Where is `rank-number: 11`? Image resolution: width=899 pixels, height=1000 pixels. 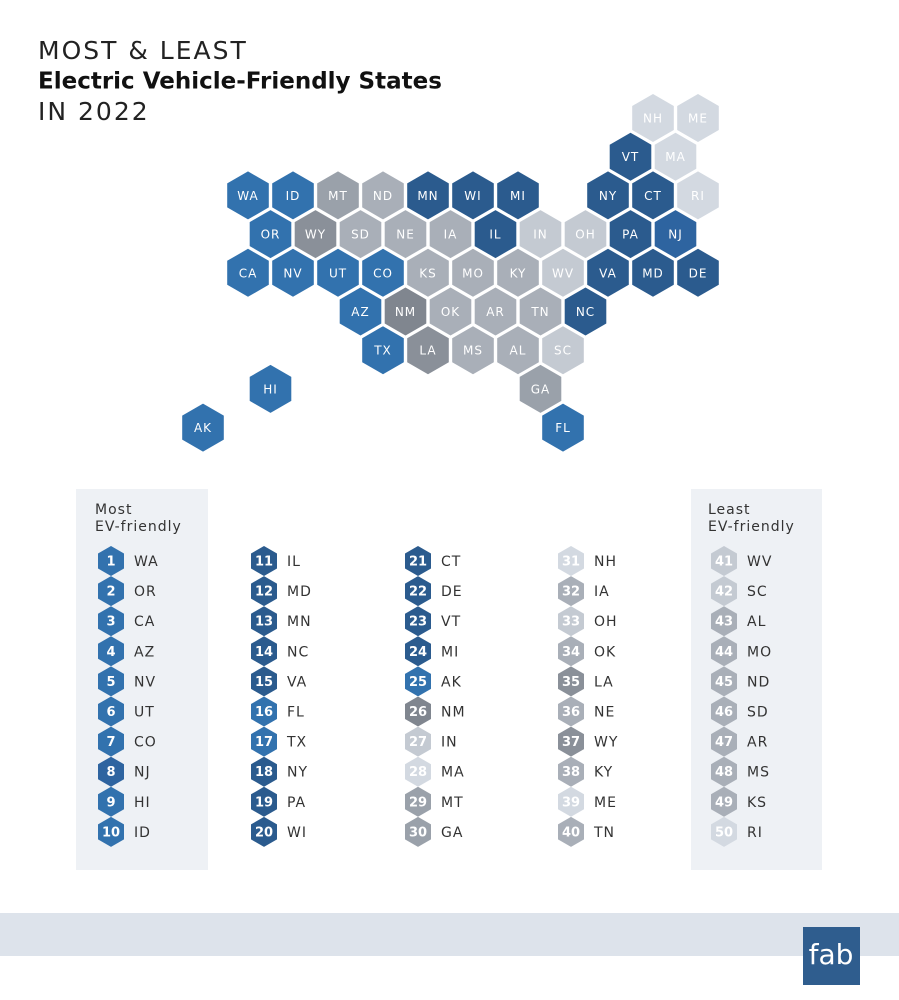 rank-number: 11 is located at coordinates (264, 562).